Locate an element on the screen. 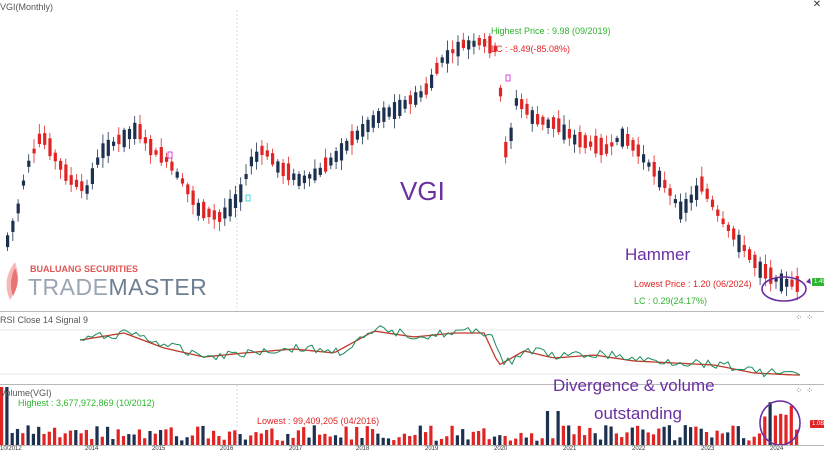 Image resolution: width=824 pixels, height=455 pixels. x-axis-label: 2018 is located at coordinates (363, 449).